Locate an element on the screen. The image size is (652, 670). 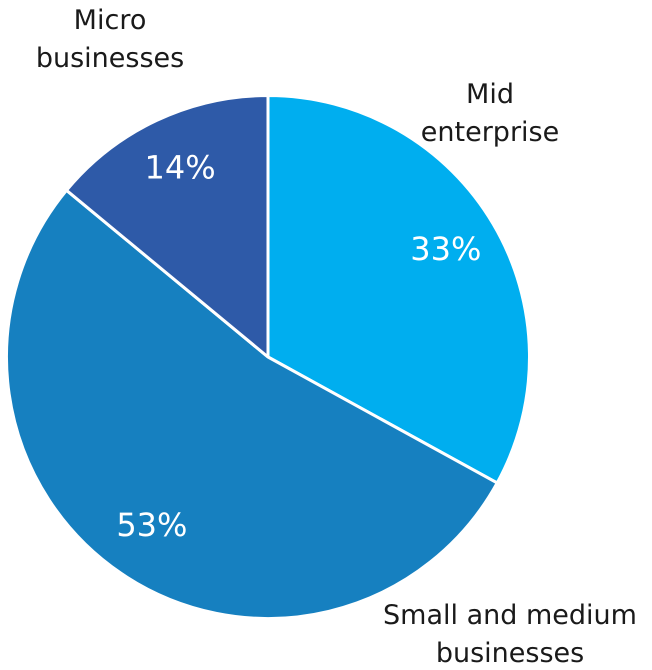
slice-label: Small and medium businesses is located at coordinates (510, 635).